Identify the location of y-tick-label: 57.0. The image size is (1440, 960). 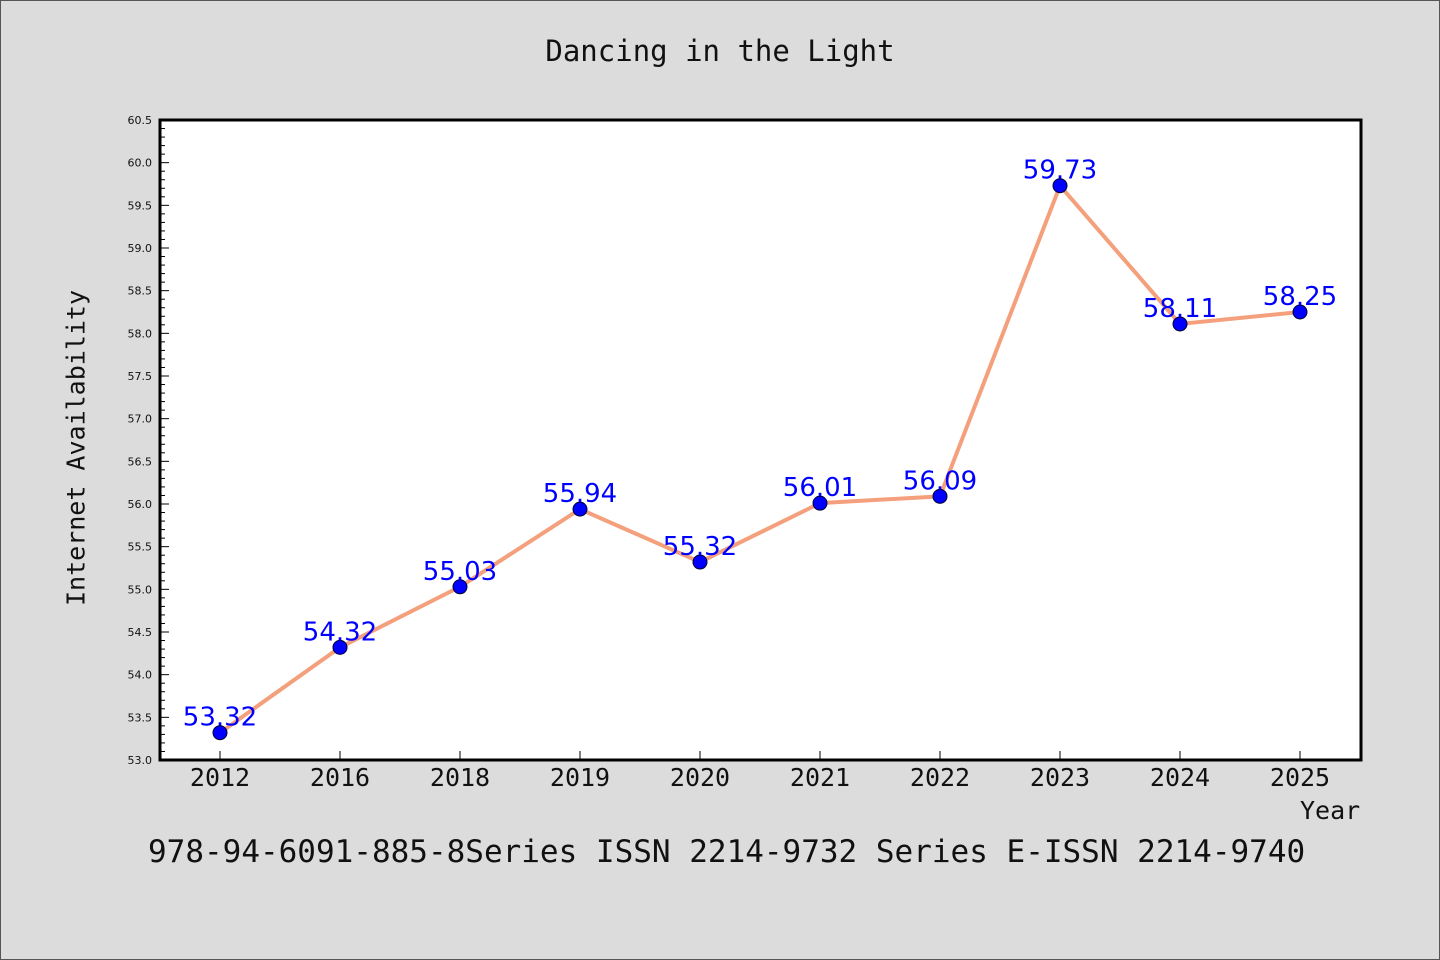
(140, 419).